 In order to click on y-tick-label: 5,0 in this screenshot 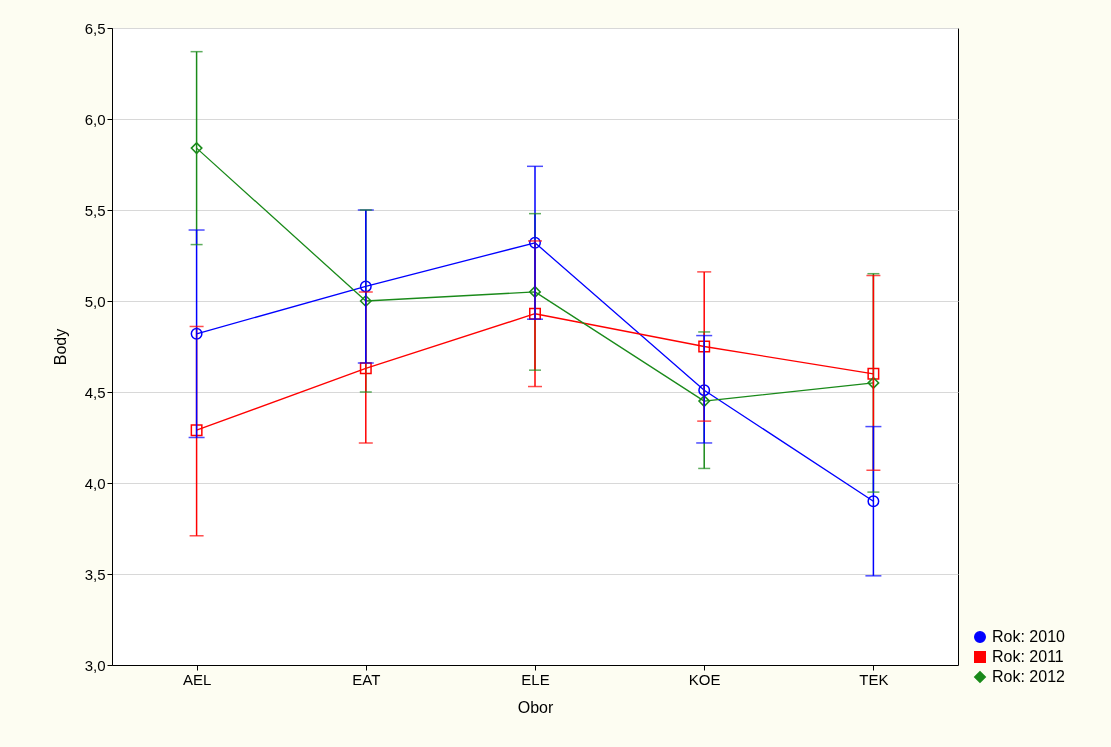, I will do `click(95, 301)`.